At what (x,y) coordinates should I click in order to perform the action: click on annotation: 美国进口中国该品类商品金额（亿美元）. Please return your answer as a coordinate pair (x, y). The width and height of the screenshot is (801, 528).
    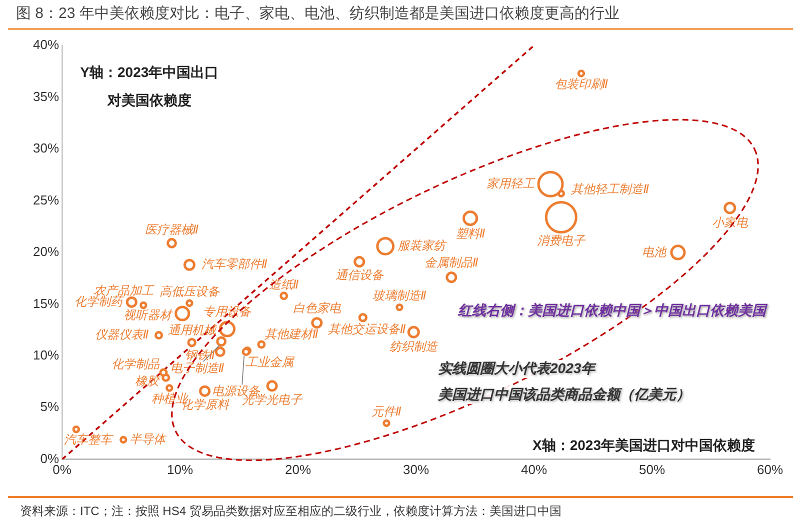
    Looking at the image, I should click on (564, 395).